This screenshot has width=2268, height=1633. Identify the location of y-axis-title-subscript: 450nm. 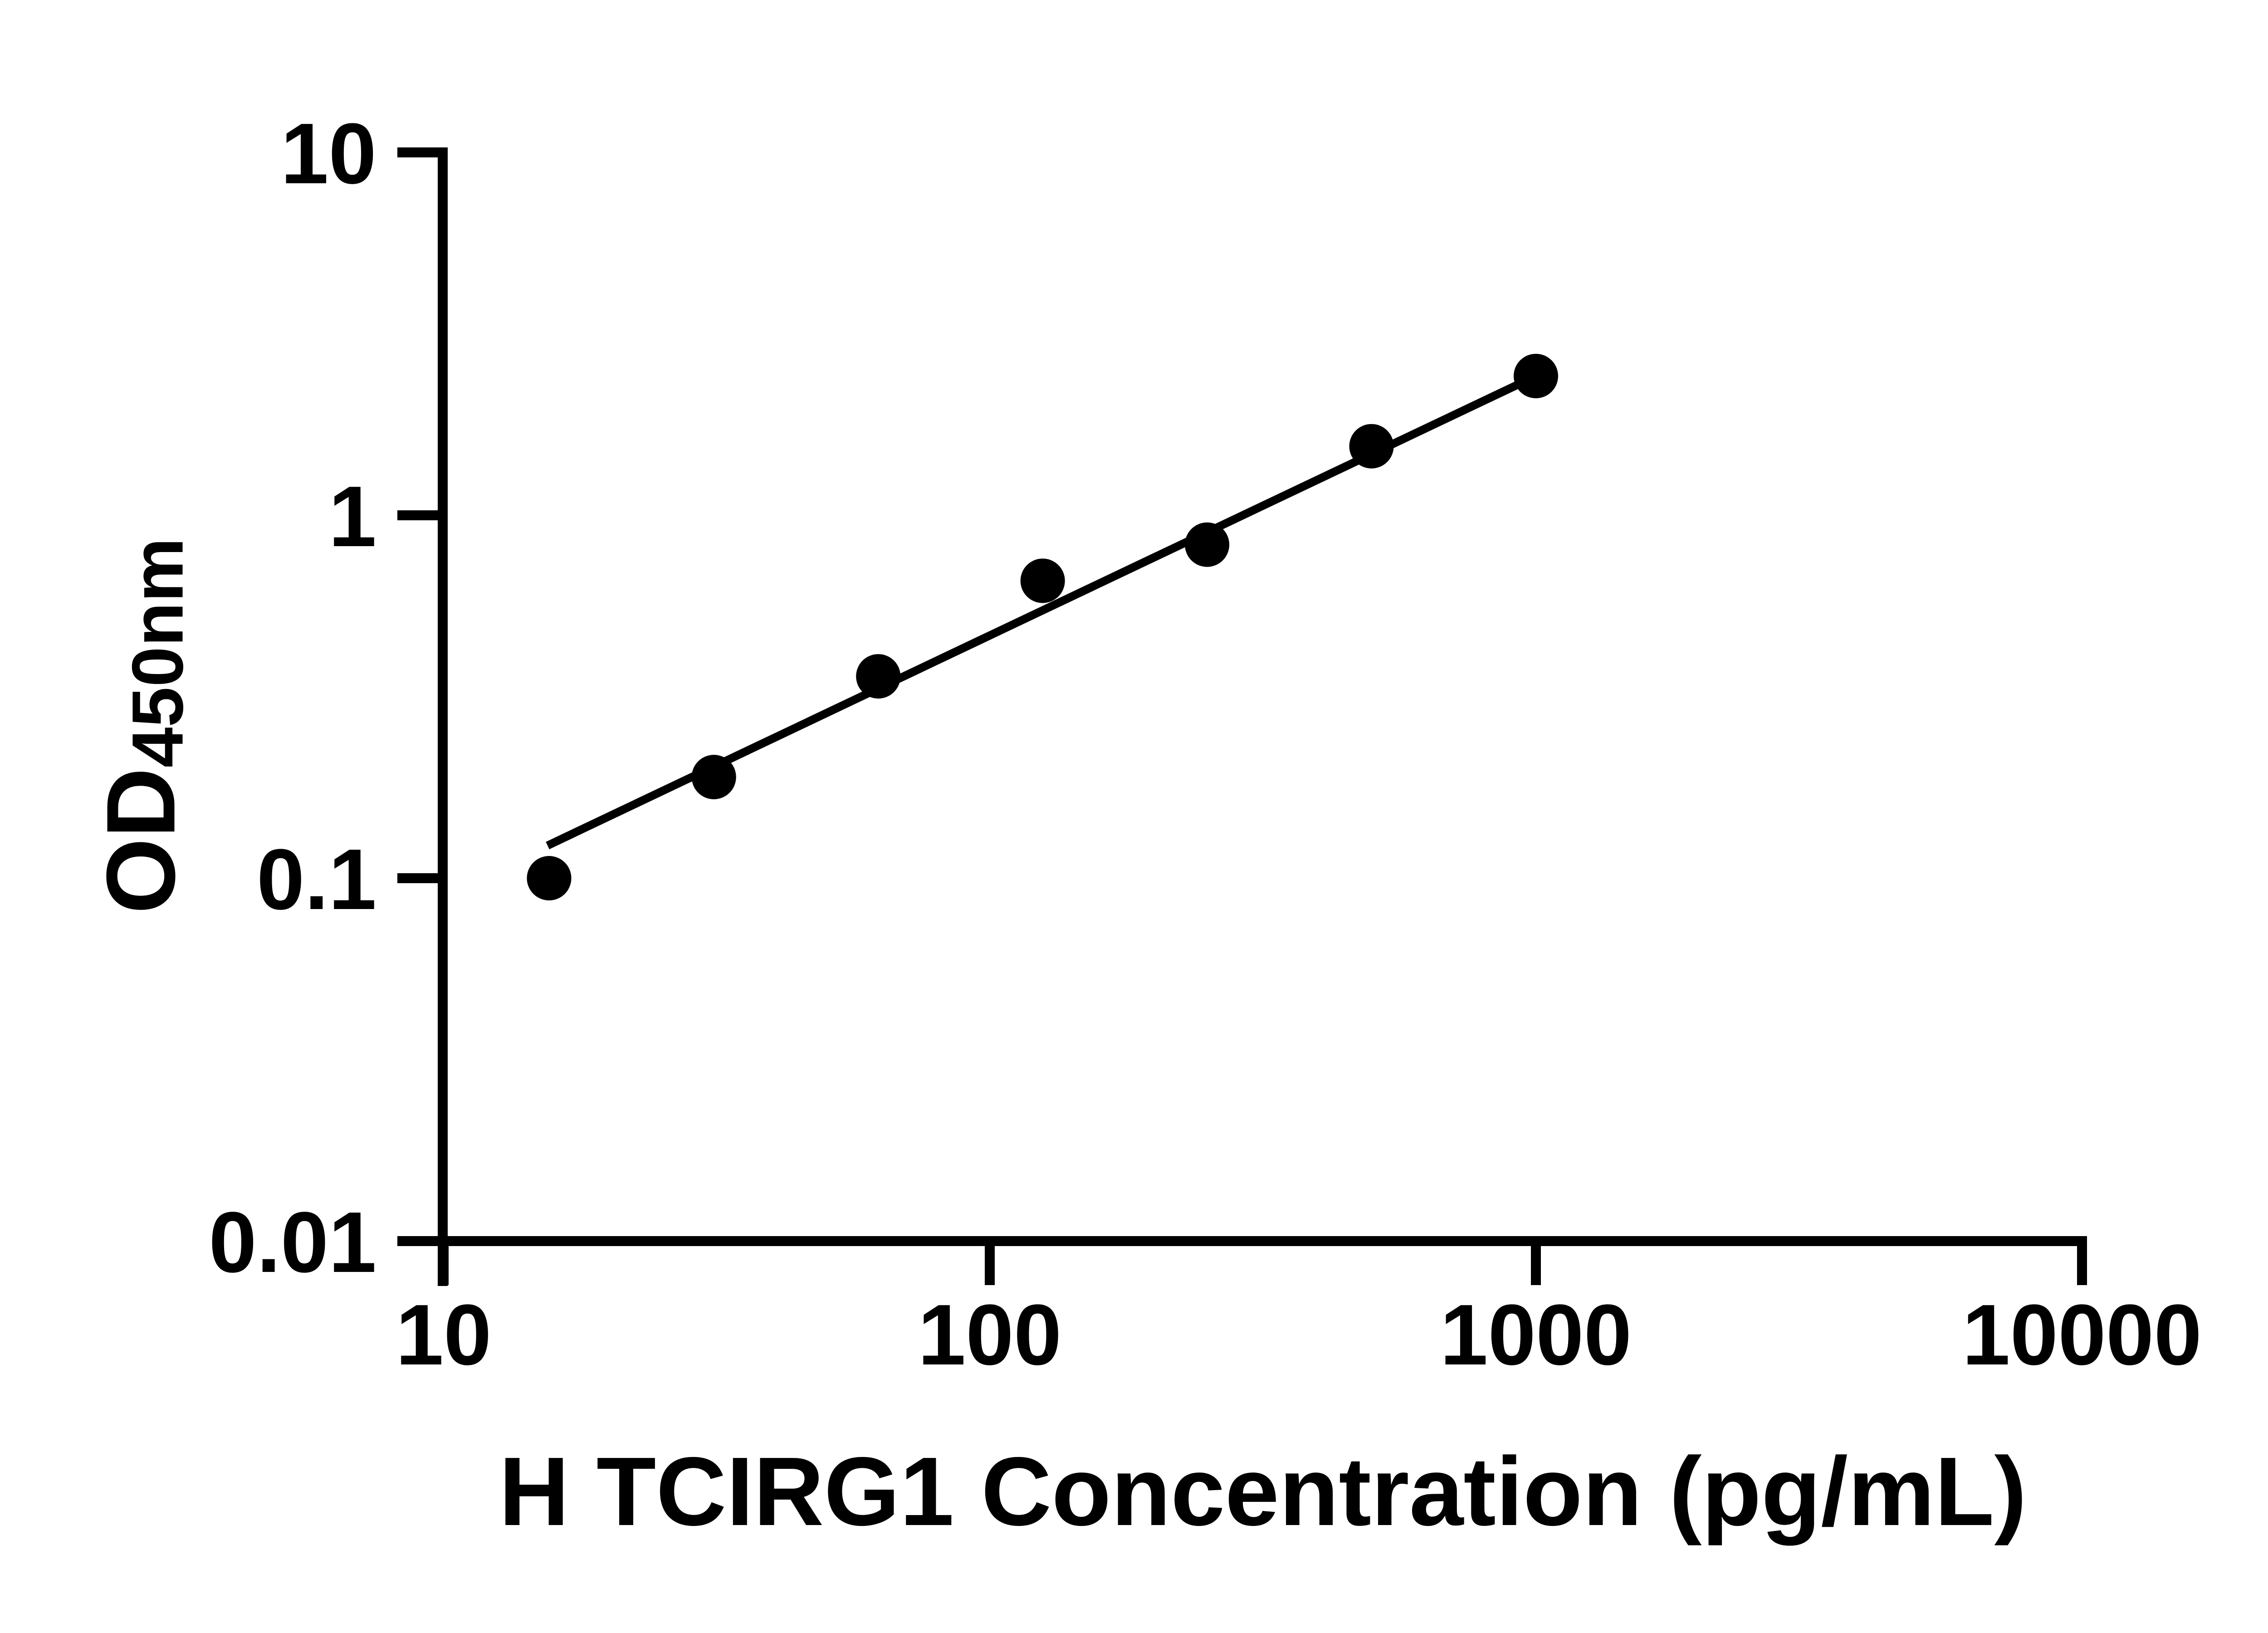
(157, 653).